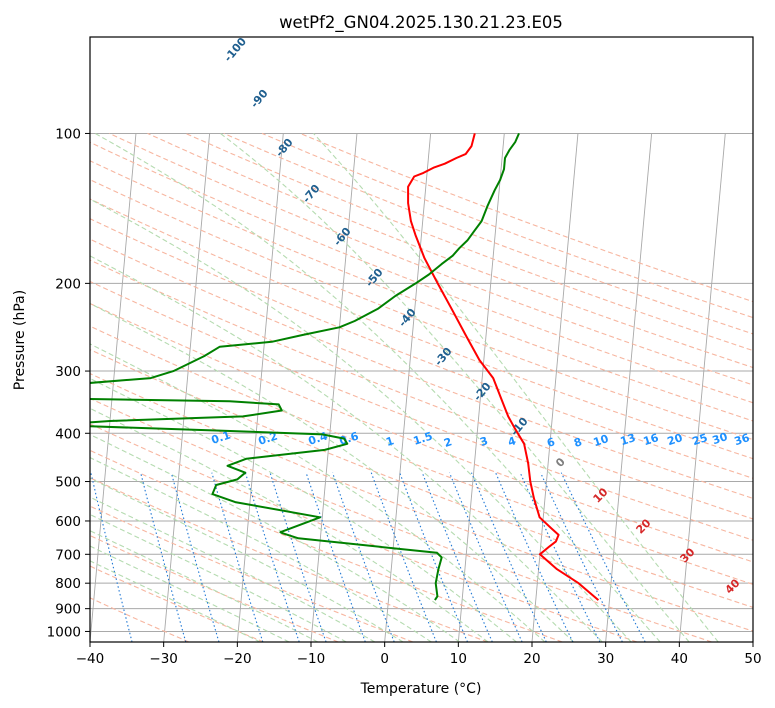  Describe the element at coordinates (531, 659) in the screenshot. I see `x-tick-label: 20` at that location.